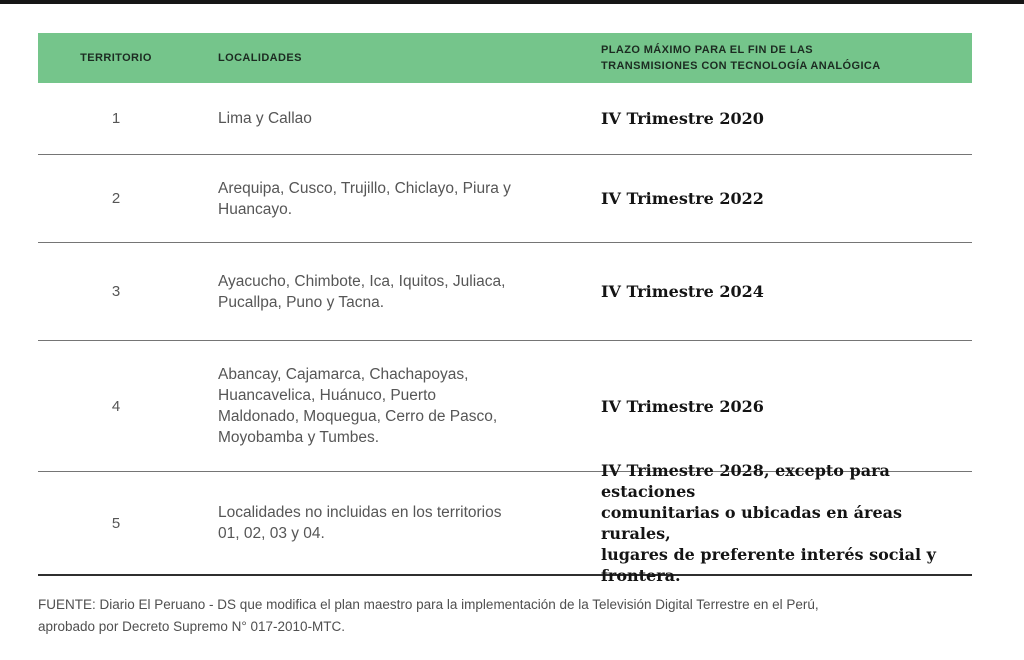  What do you see at coordinates (116, 58) in the screenshot?
I see `header-cell-territorio: TERRITORIO` at bounding box center [116, 58].